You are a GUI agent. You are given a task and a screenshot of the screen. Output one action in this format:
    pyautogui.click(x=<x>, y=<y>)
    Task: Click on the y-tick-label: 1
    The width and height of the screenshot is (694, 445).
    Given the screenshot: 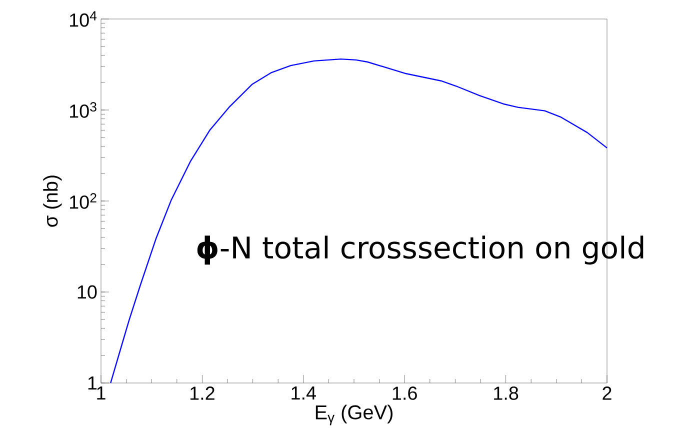 What is the action you would take?
    pyautogui.click(x=92, y=383)
    